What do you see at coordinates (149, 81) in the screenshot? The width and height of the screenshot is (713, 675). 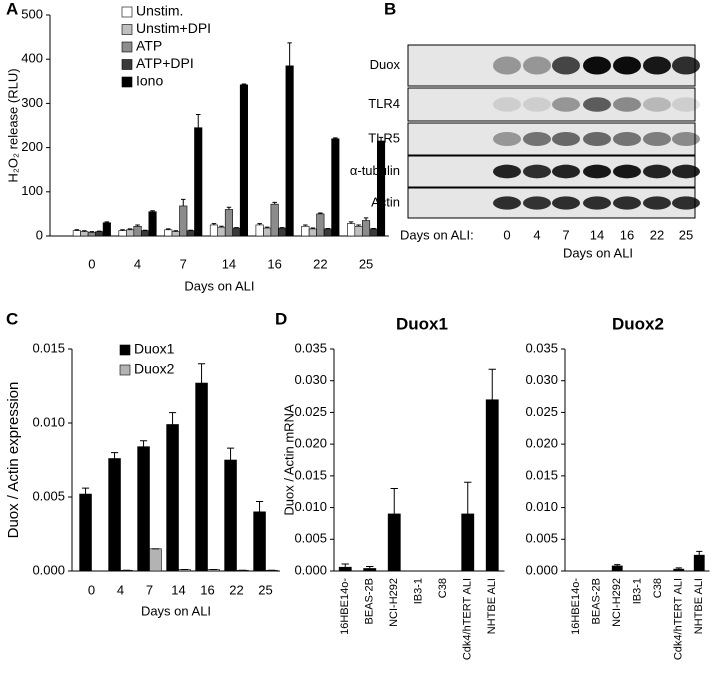 I see `legend-label: Iono` at bounding box center [149, 81].